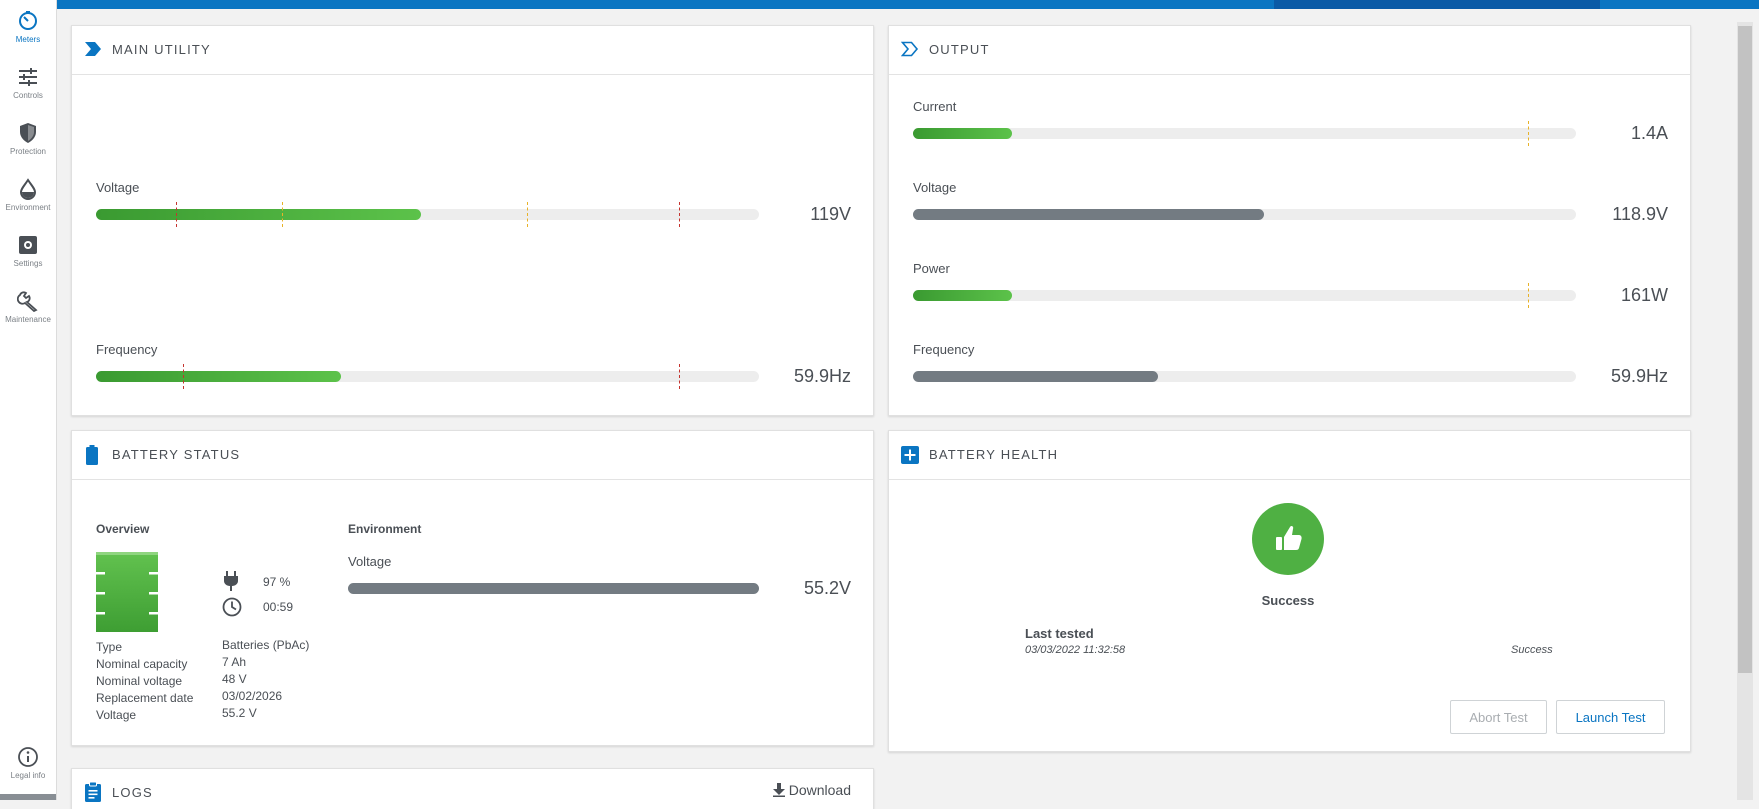 This screenshot has width=1759, height=809. I want to click on sidebar-item-label: Settings, so click(28, 263).